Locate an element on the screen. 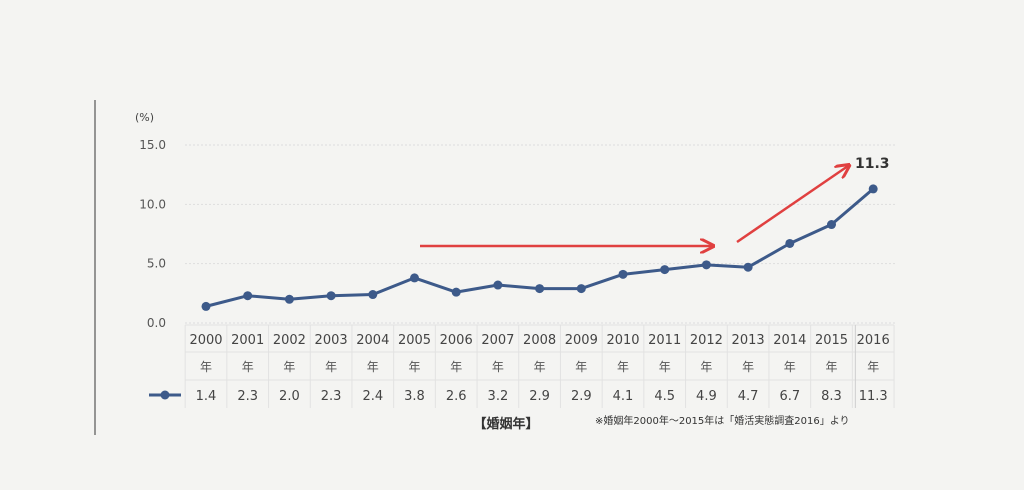  x-tick-label: 2003 is located at coordinates (331, 340).